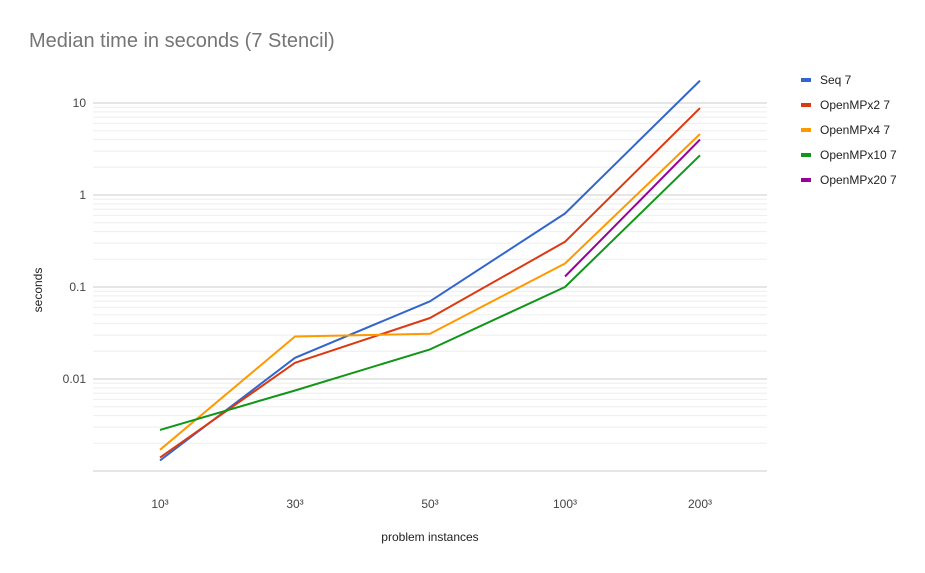  I want to click on legend-label: Seq 7, so click(836, 80).